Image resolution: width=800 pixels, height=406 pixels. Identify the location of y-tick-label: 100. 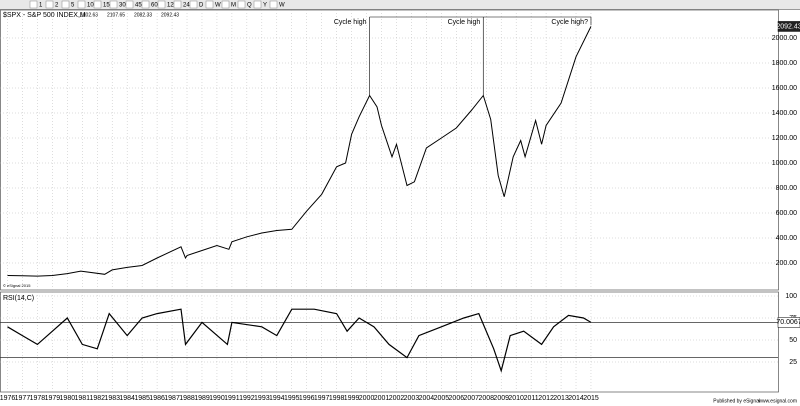
(791, 296).